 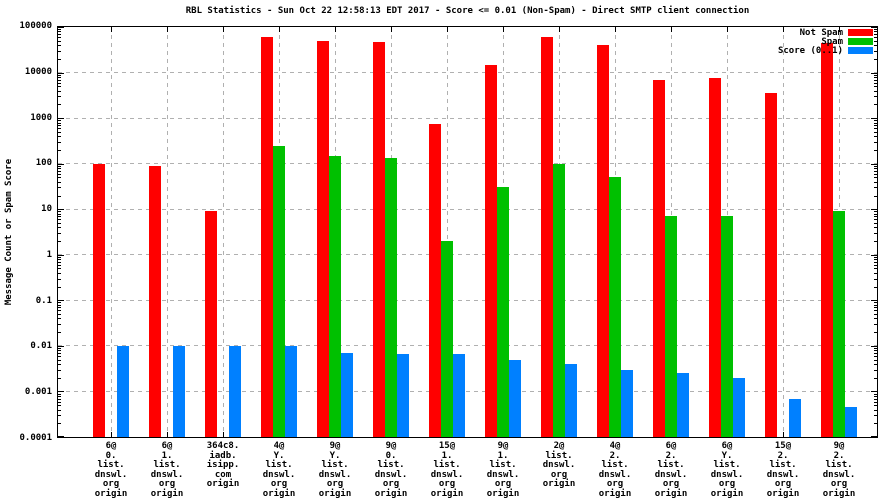 I want to click on legend: Not Spam Spam Score (0..1), so click(x=825, y=42).